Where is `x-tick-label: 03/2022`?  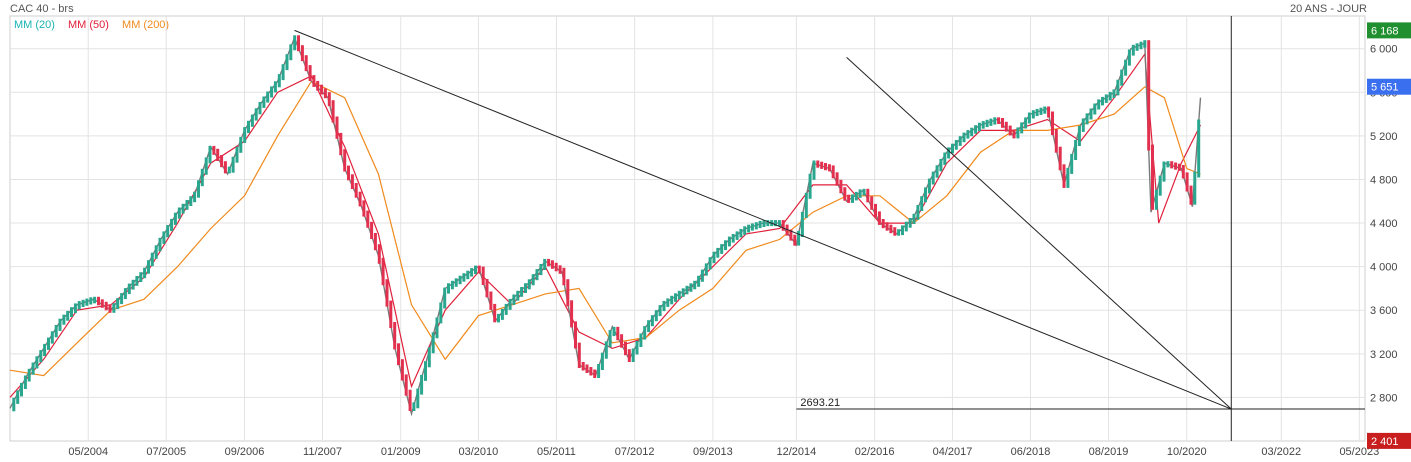
x-tick-label: 03/2022 is located at coordinates (1281, 452).